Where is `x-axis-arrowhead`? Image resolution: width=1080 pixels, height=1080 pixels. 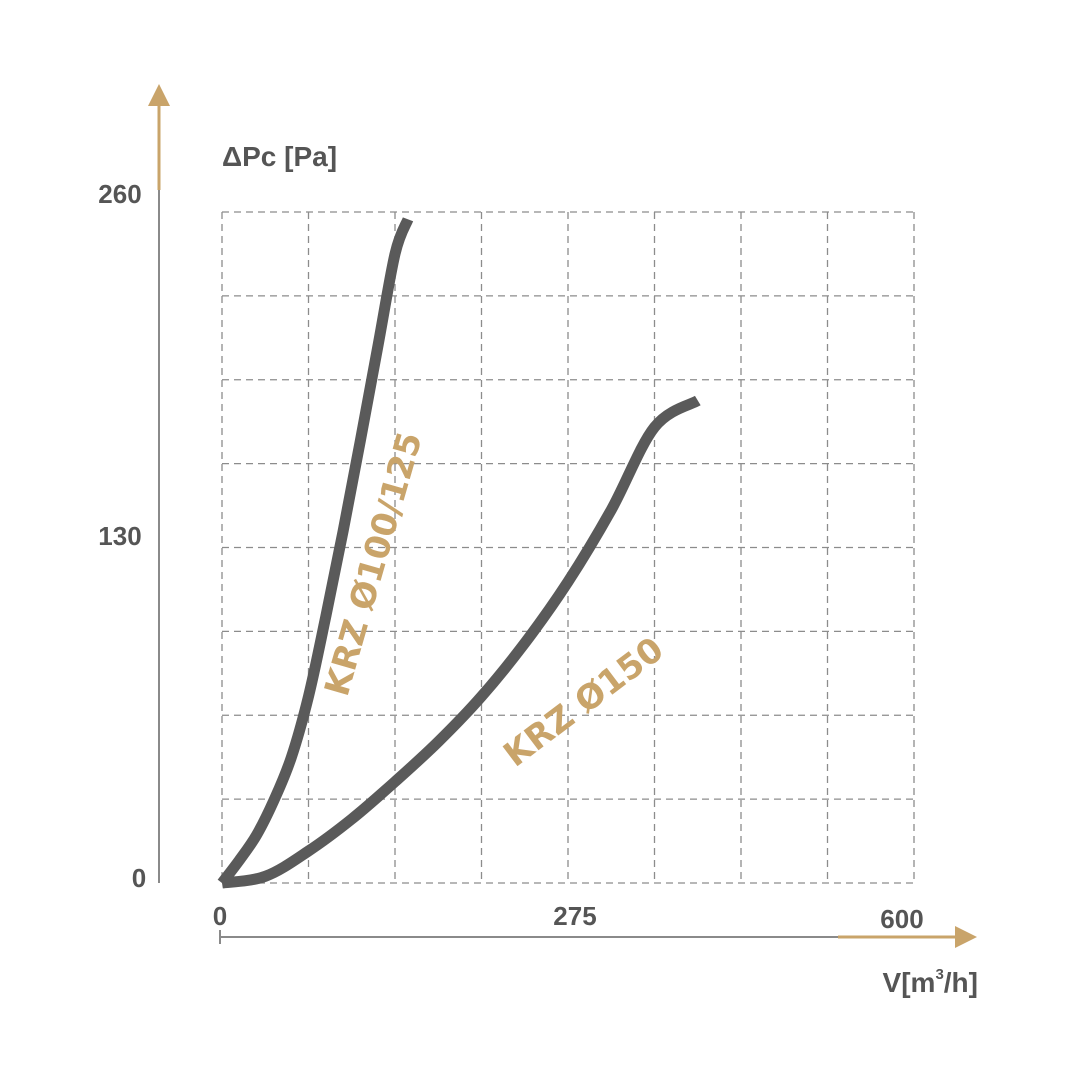 x-axis-arrowhead is located at coordinates (966, 937).